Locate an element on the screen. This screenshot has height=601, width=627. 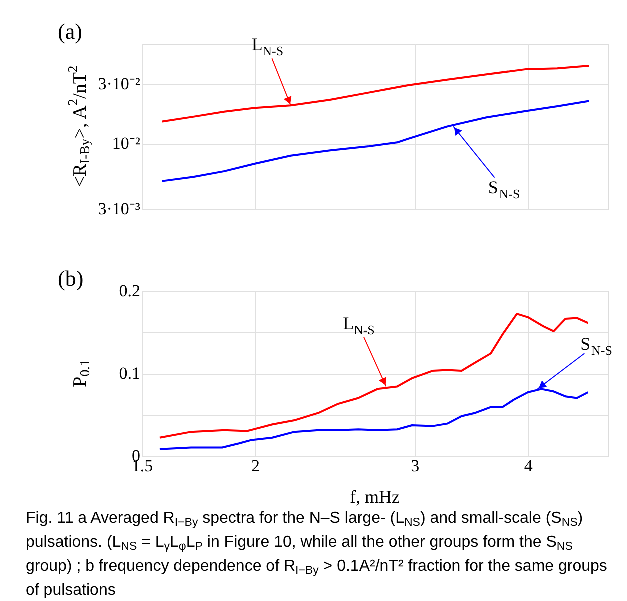
chart-title: (b) is located at coordinates (71, 278).